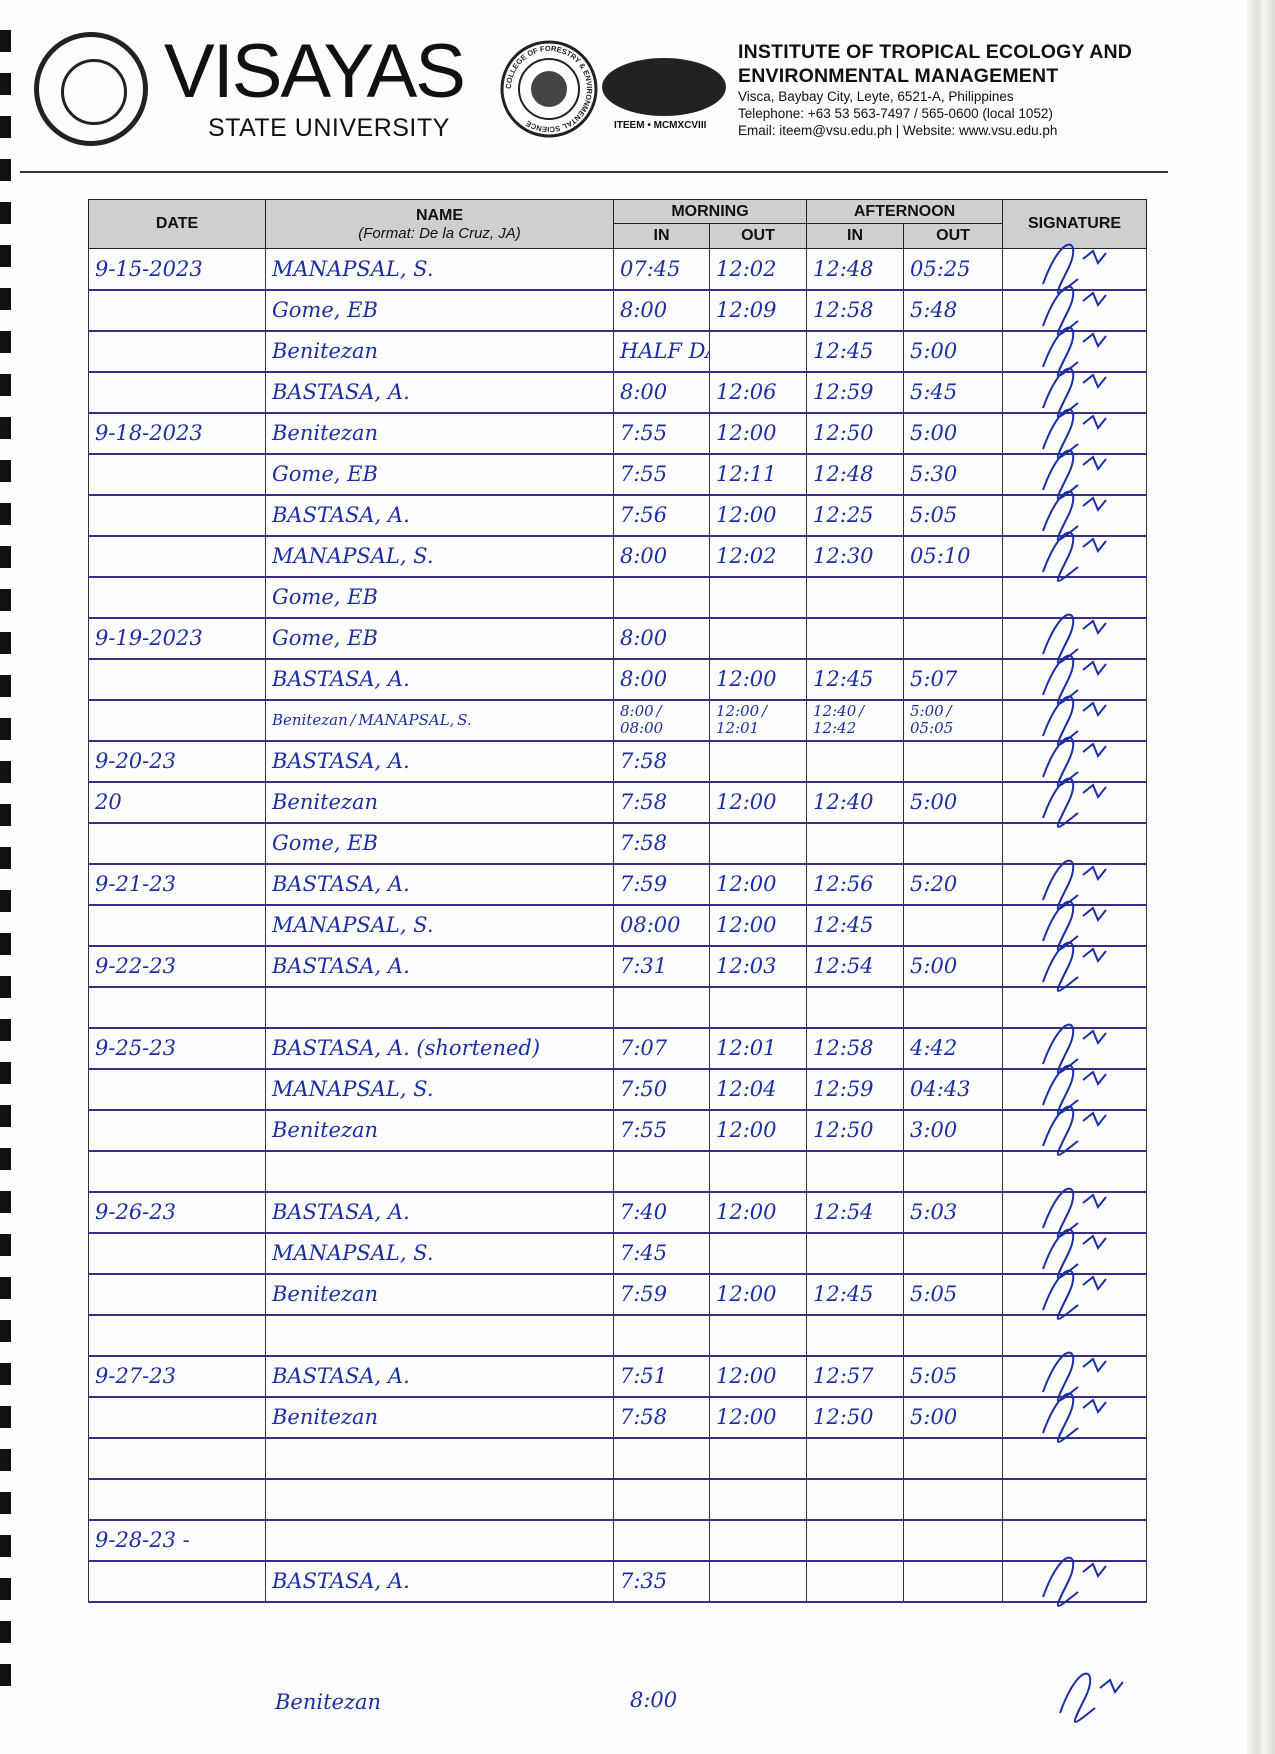 This screenshot has height=1754, width=1275. Describe the element at coordinates (855, 720) in the screenshot. I see `cell-pm-in: 12:40 / 12:42` at that location.